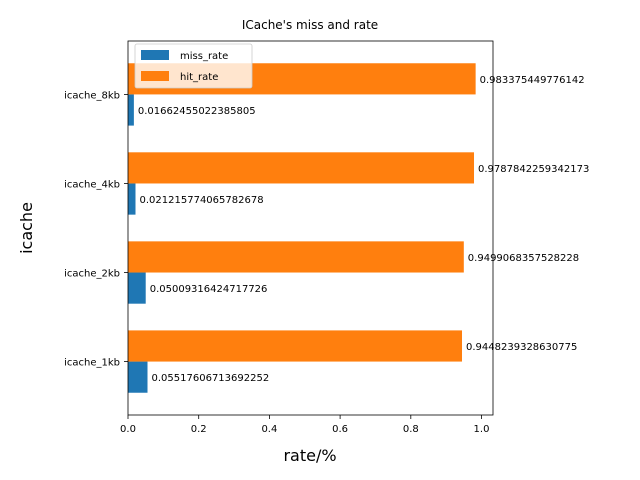  I want to click on x-tick-label: 0.4, so click(269, 429).